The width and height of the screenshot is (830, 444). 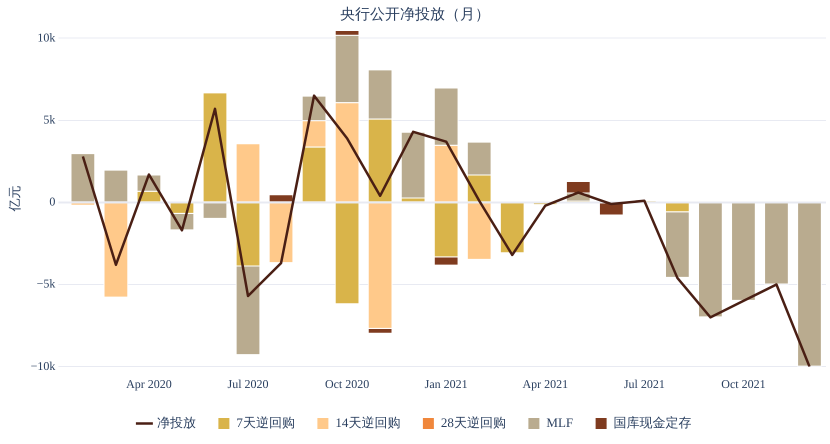 What do you see at coordinates (46, 283) in the screenshot?
I see `y-tick-label: −5k` at bounding box center [46, 283].